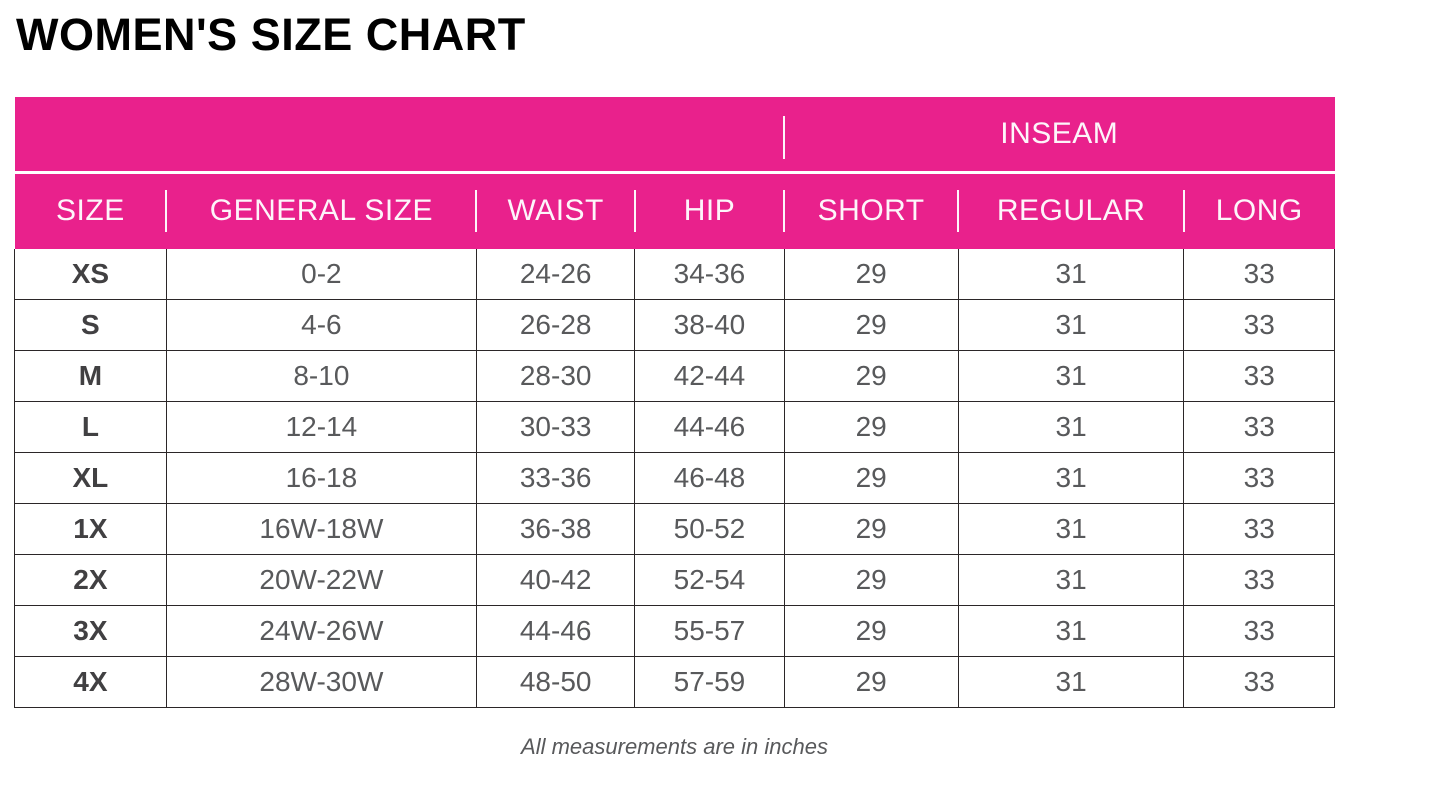 Image resolution: width=1444 pixels, height=786 pixels. I want to click on table-row-4x: 4X 28W-30W 48-50 57-59 29 31 33, so click(674, 682).